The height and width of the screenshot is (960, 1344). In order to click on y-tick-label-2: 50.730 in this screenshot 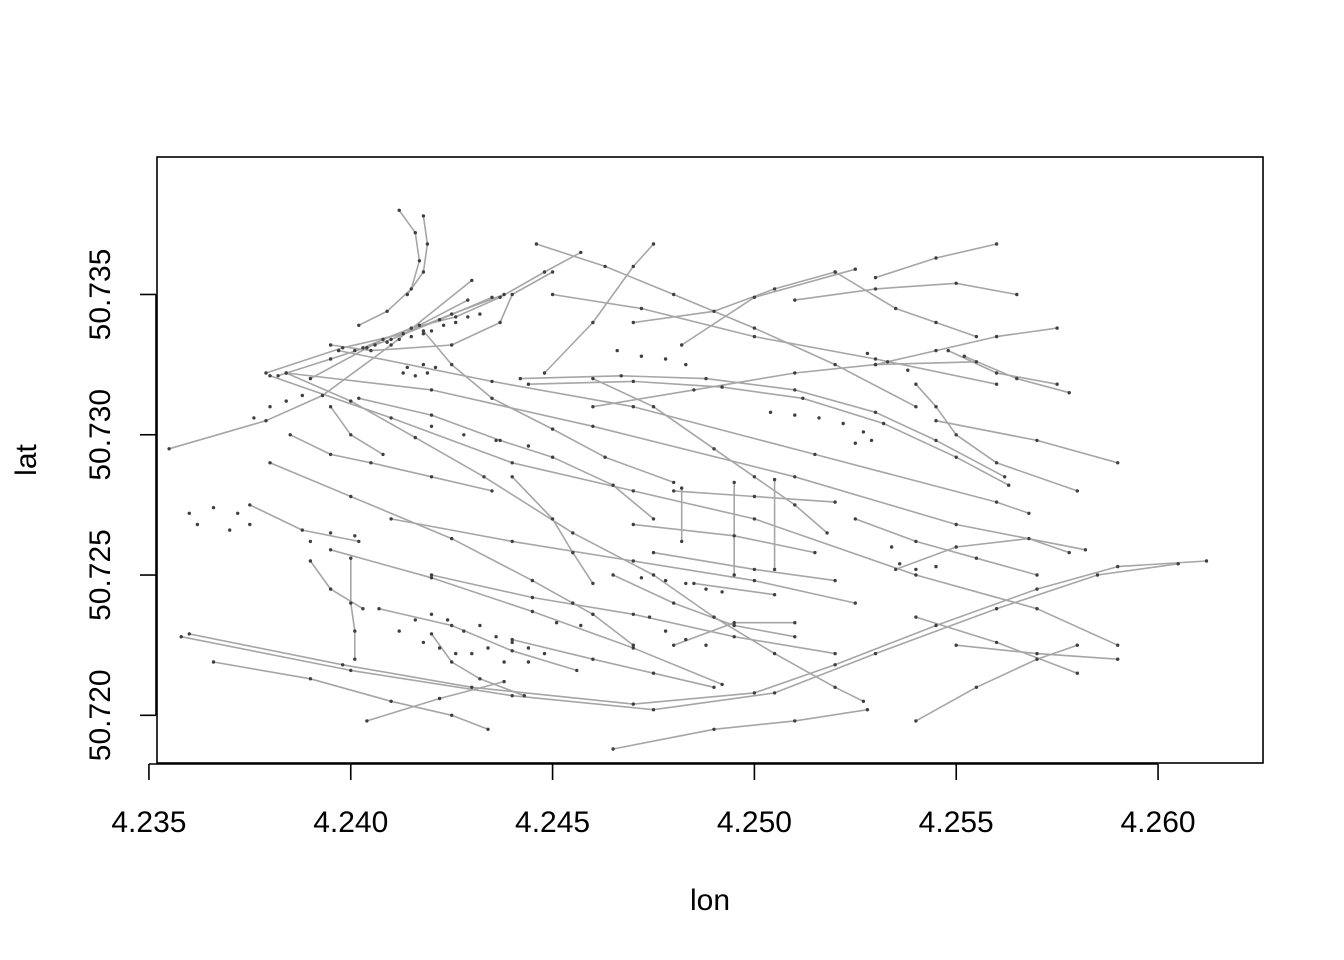, I will do `click(100, 435)`.